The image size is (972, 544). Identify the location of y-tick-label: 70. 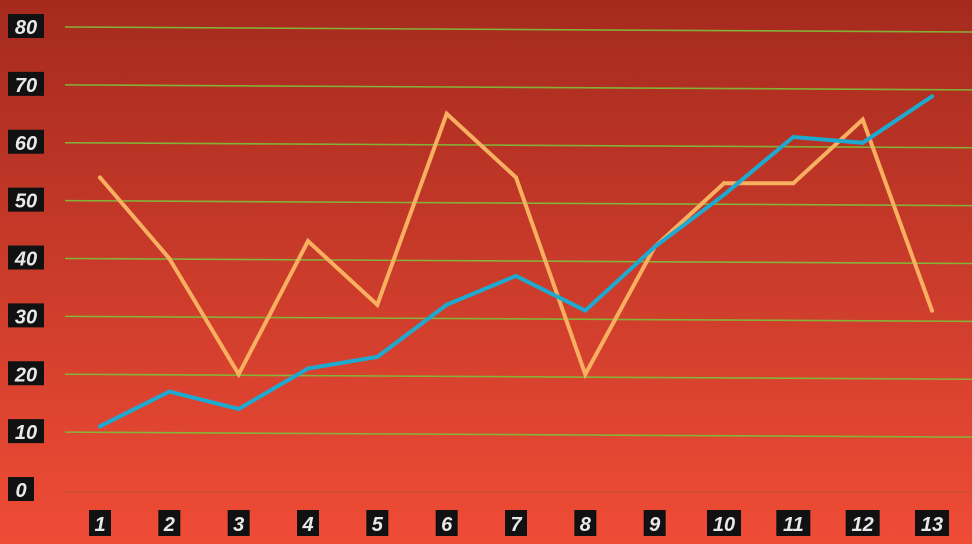
(26, 86).